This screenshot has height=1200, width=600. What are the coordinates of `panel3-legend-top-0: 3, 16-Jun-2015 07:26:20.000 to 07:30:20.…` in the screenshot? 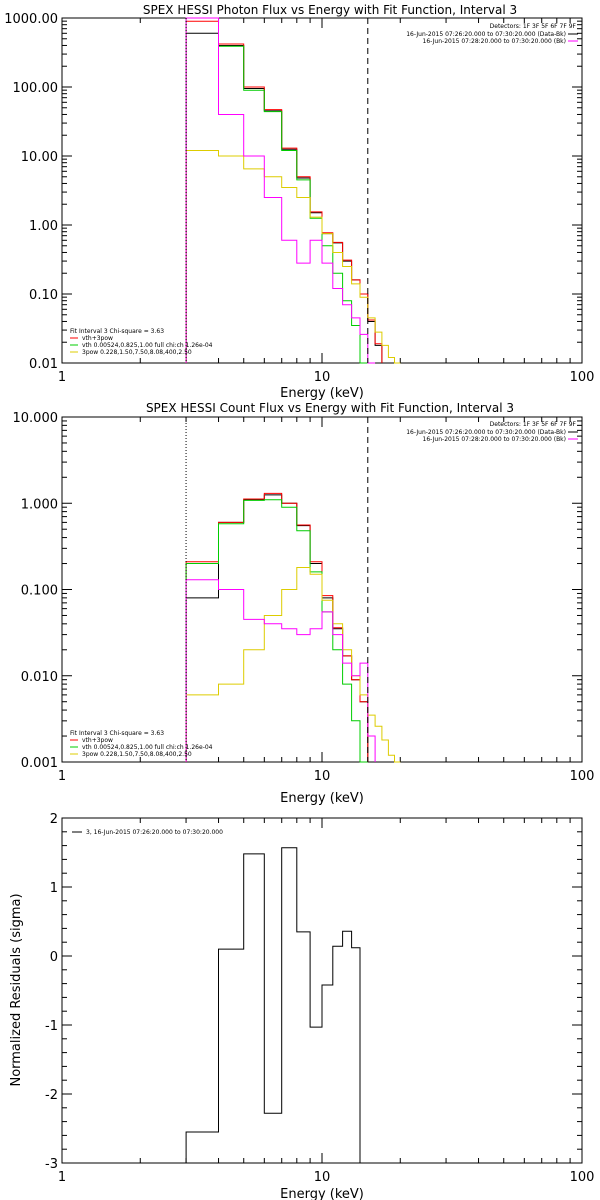 It's located at (154, 832).